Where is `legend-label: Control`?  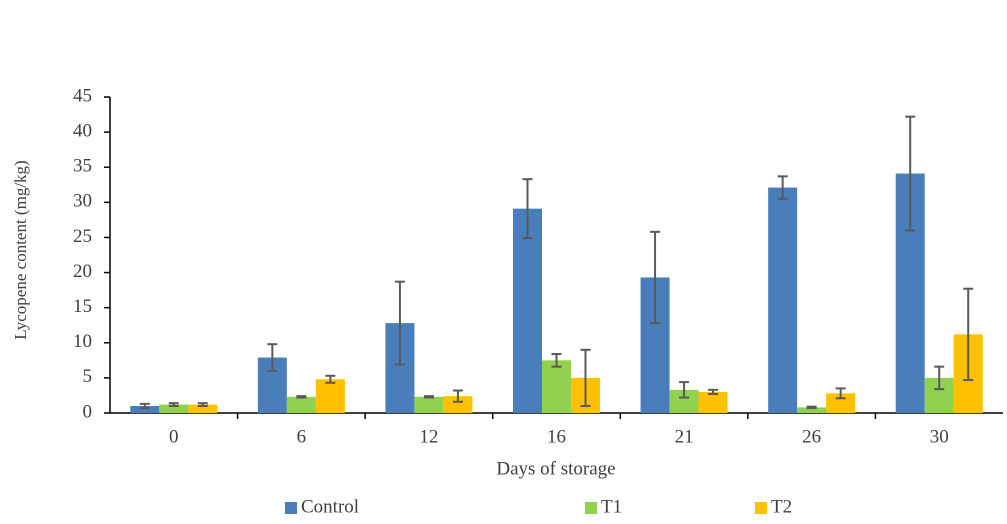
legend-label: Control is located at coordinates (330, 506).